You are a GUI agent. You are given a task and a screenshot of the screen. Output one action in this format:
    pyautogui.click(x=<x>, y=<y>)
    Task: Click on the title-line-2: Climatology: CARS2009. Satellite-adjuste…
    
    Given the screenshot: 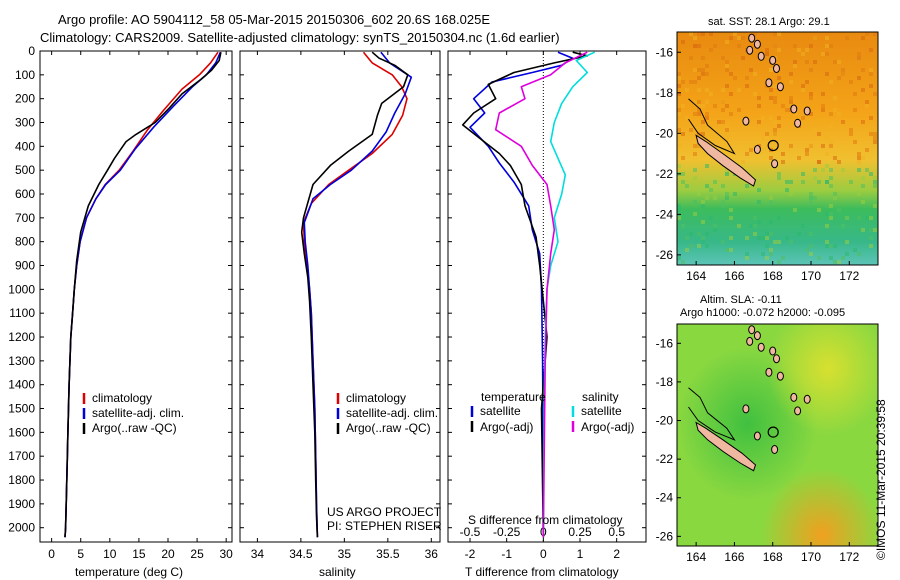 What is the action you would take?
    pyautogui.click(x=300, y=37)
    